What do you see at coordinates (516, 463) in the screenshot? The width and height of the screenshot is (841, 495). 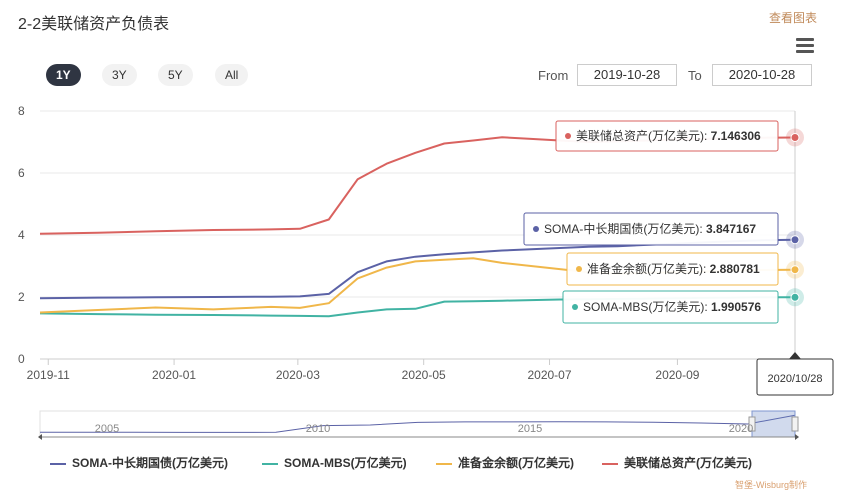 I see `legend-label: 准备金余额(万亿美元)` at bounding box center [516, 463].